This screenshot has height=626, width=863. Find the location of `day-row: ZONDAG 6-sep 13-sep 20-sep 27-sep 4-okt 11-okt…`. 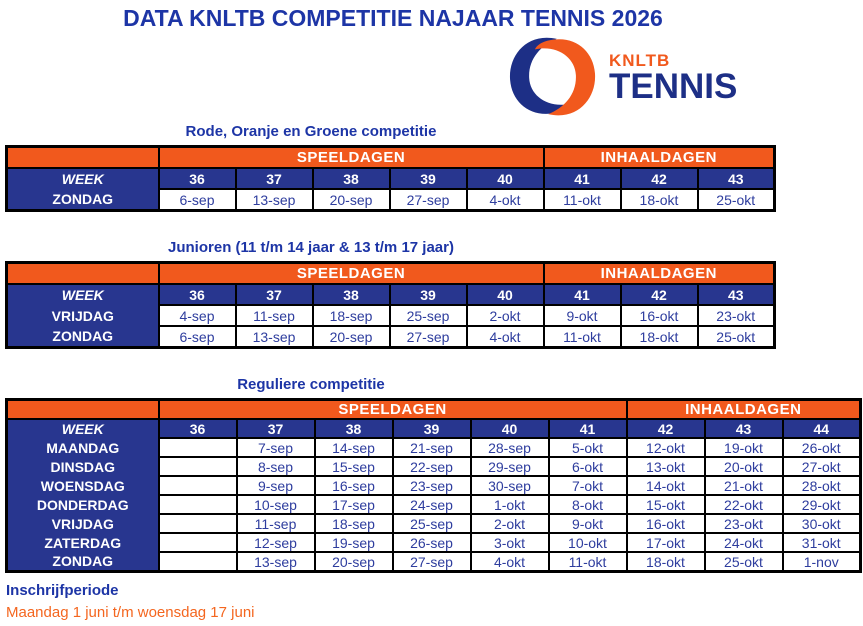

day-row: ZONDAG 6-sep 13-sep 20-sep 27-sep 4-okt 11-okt… is located at coordinates (390, 337).